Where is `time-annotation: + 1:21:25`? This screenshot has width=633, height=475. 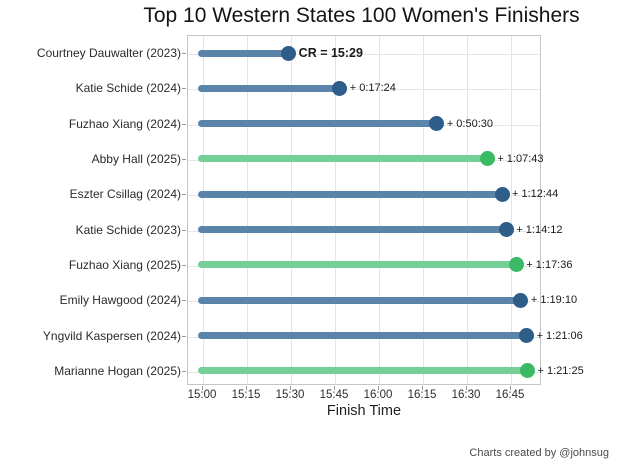
time-annotation: + 1:21:25 is located at coordinates (560, 370).